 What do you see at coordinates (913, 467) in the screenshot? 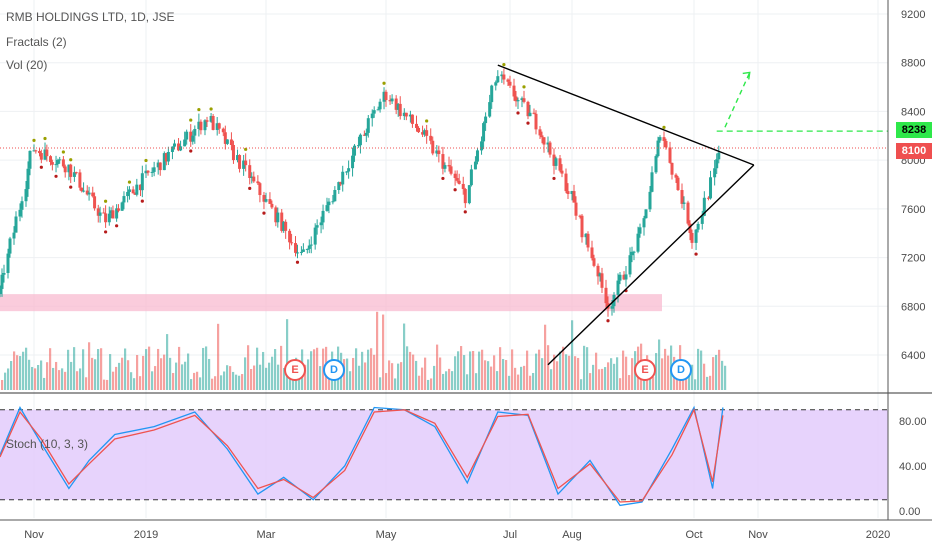
I see `stoch-axis-tick-label: 40.00` at bounding box center [913, 467].